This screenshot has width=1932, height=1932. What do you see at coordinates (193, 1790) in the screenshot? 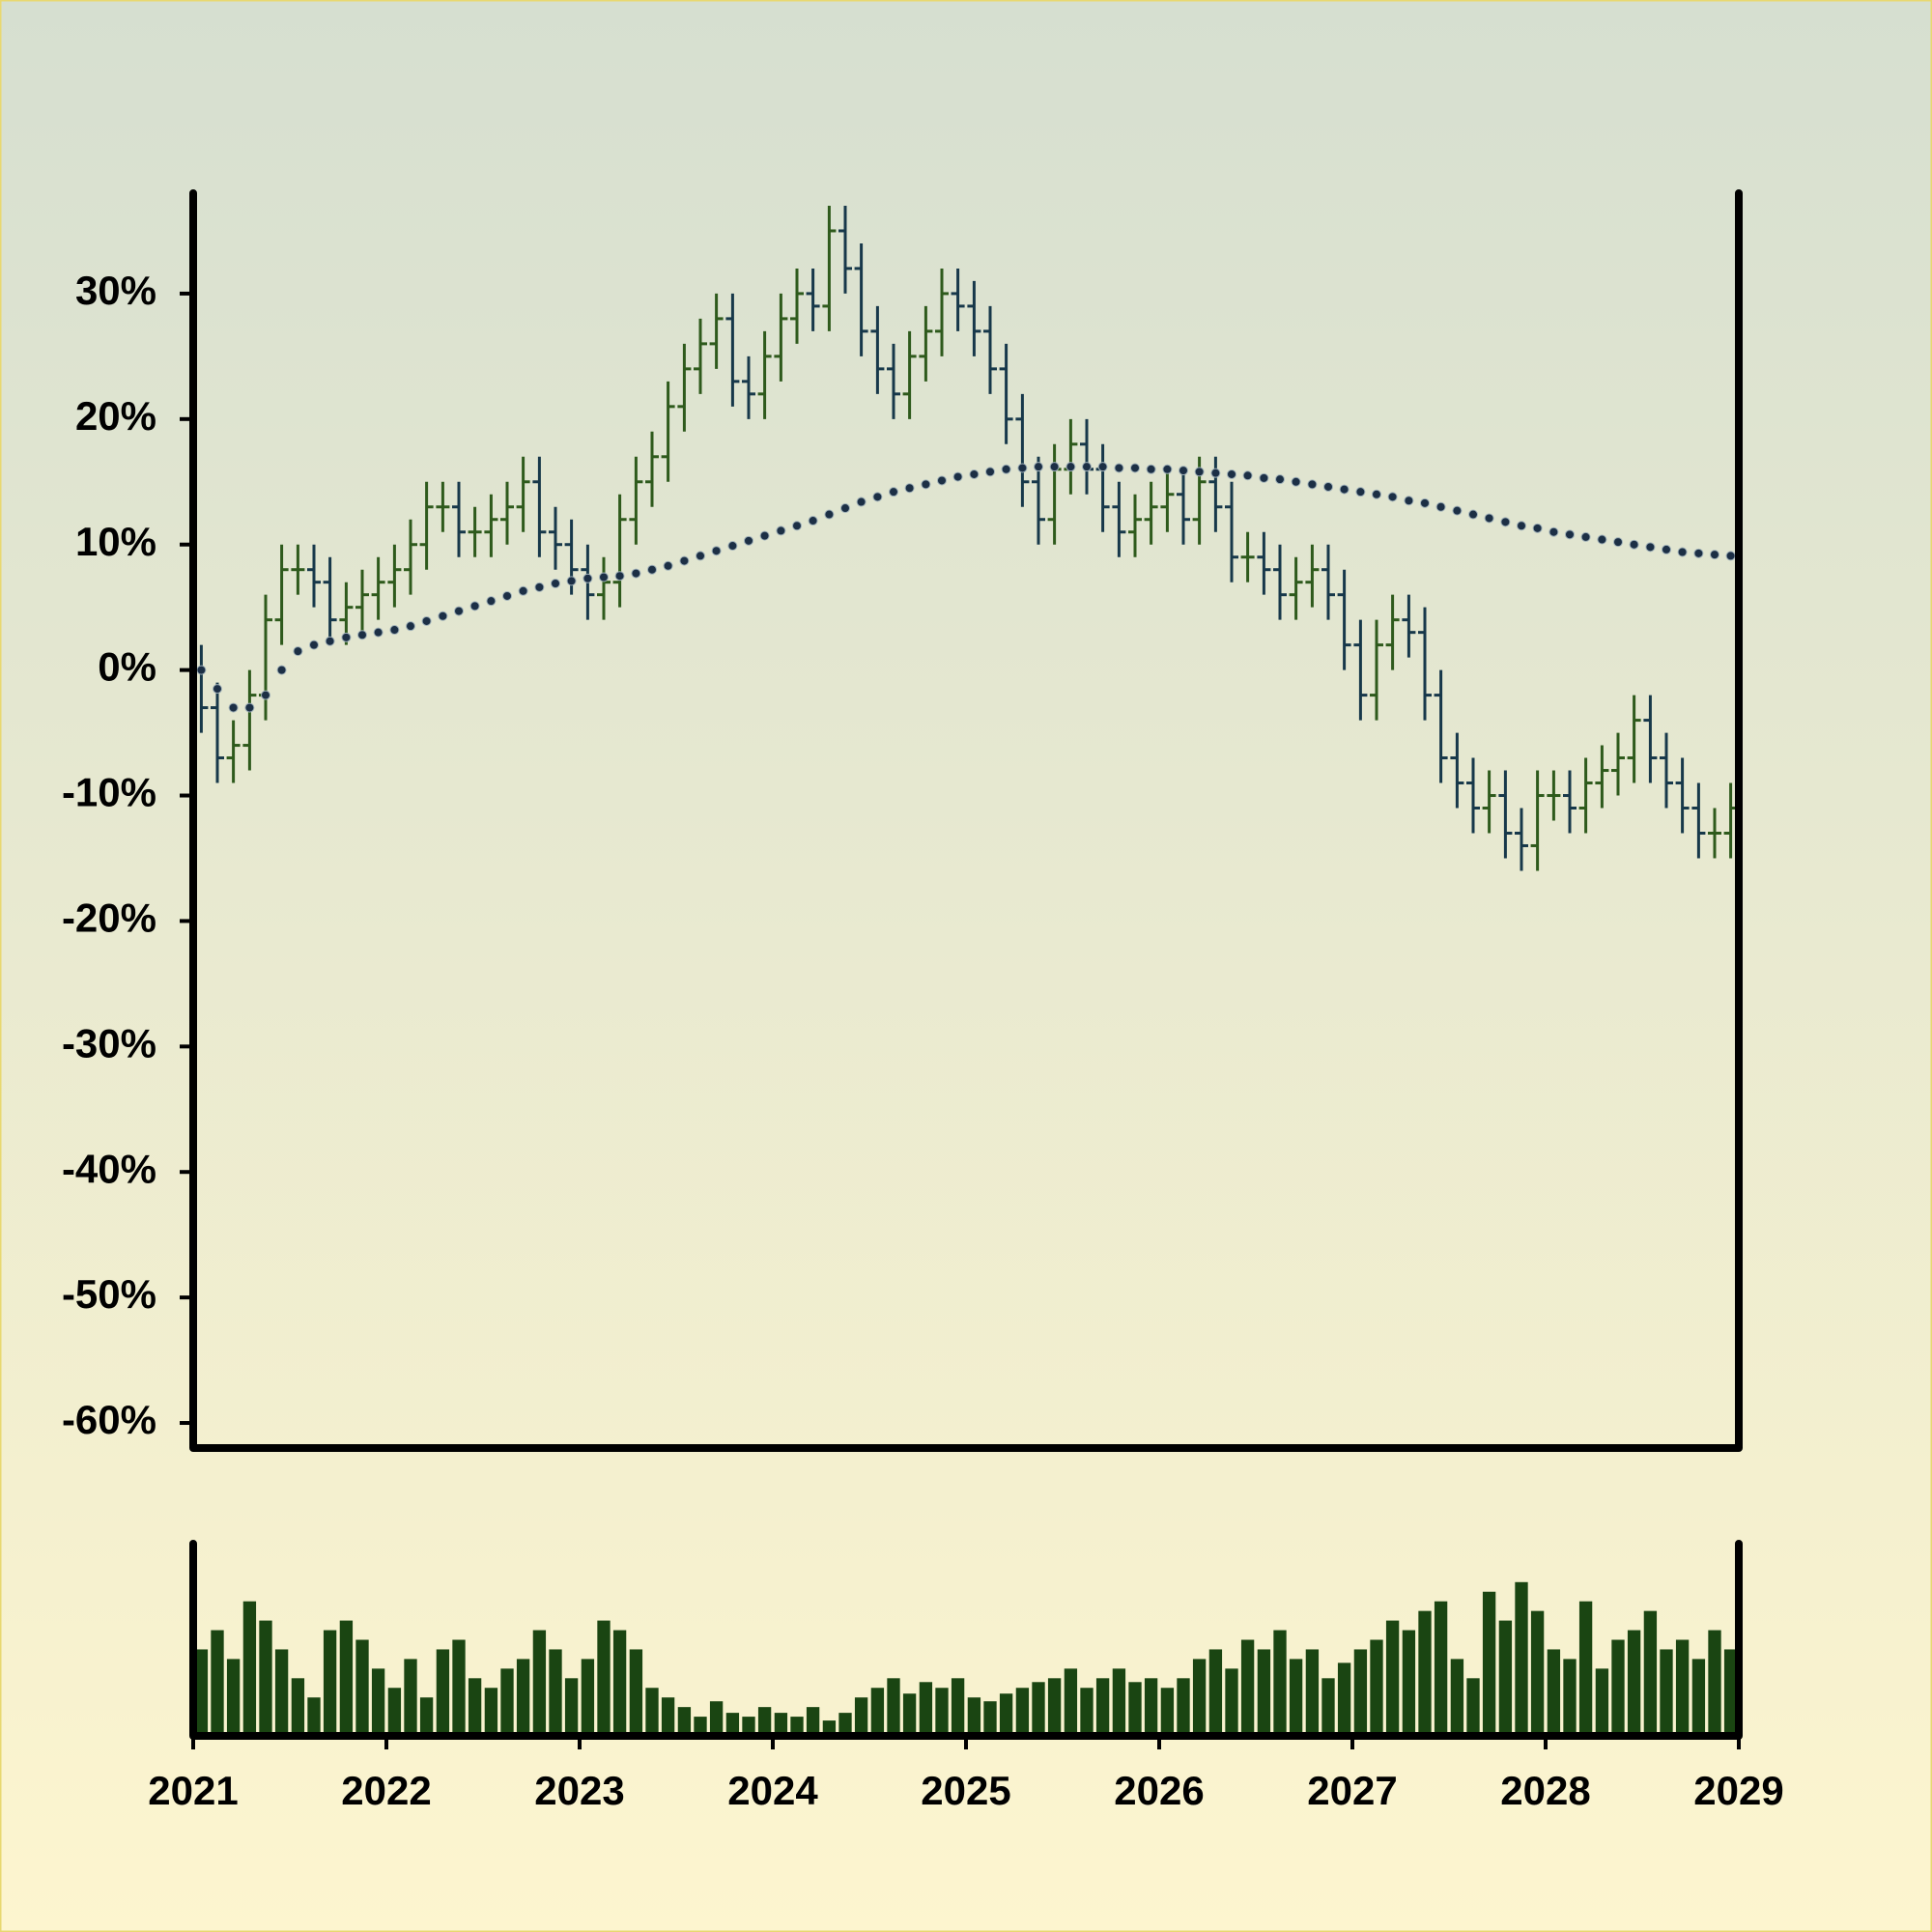
I see `x-tick-label: 2021` at bounding box center [193, 1790].